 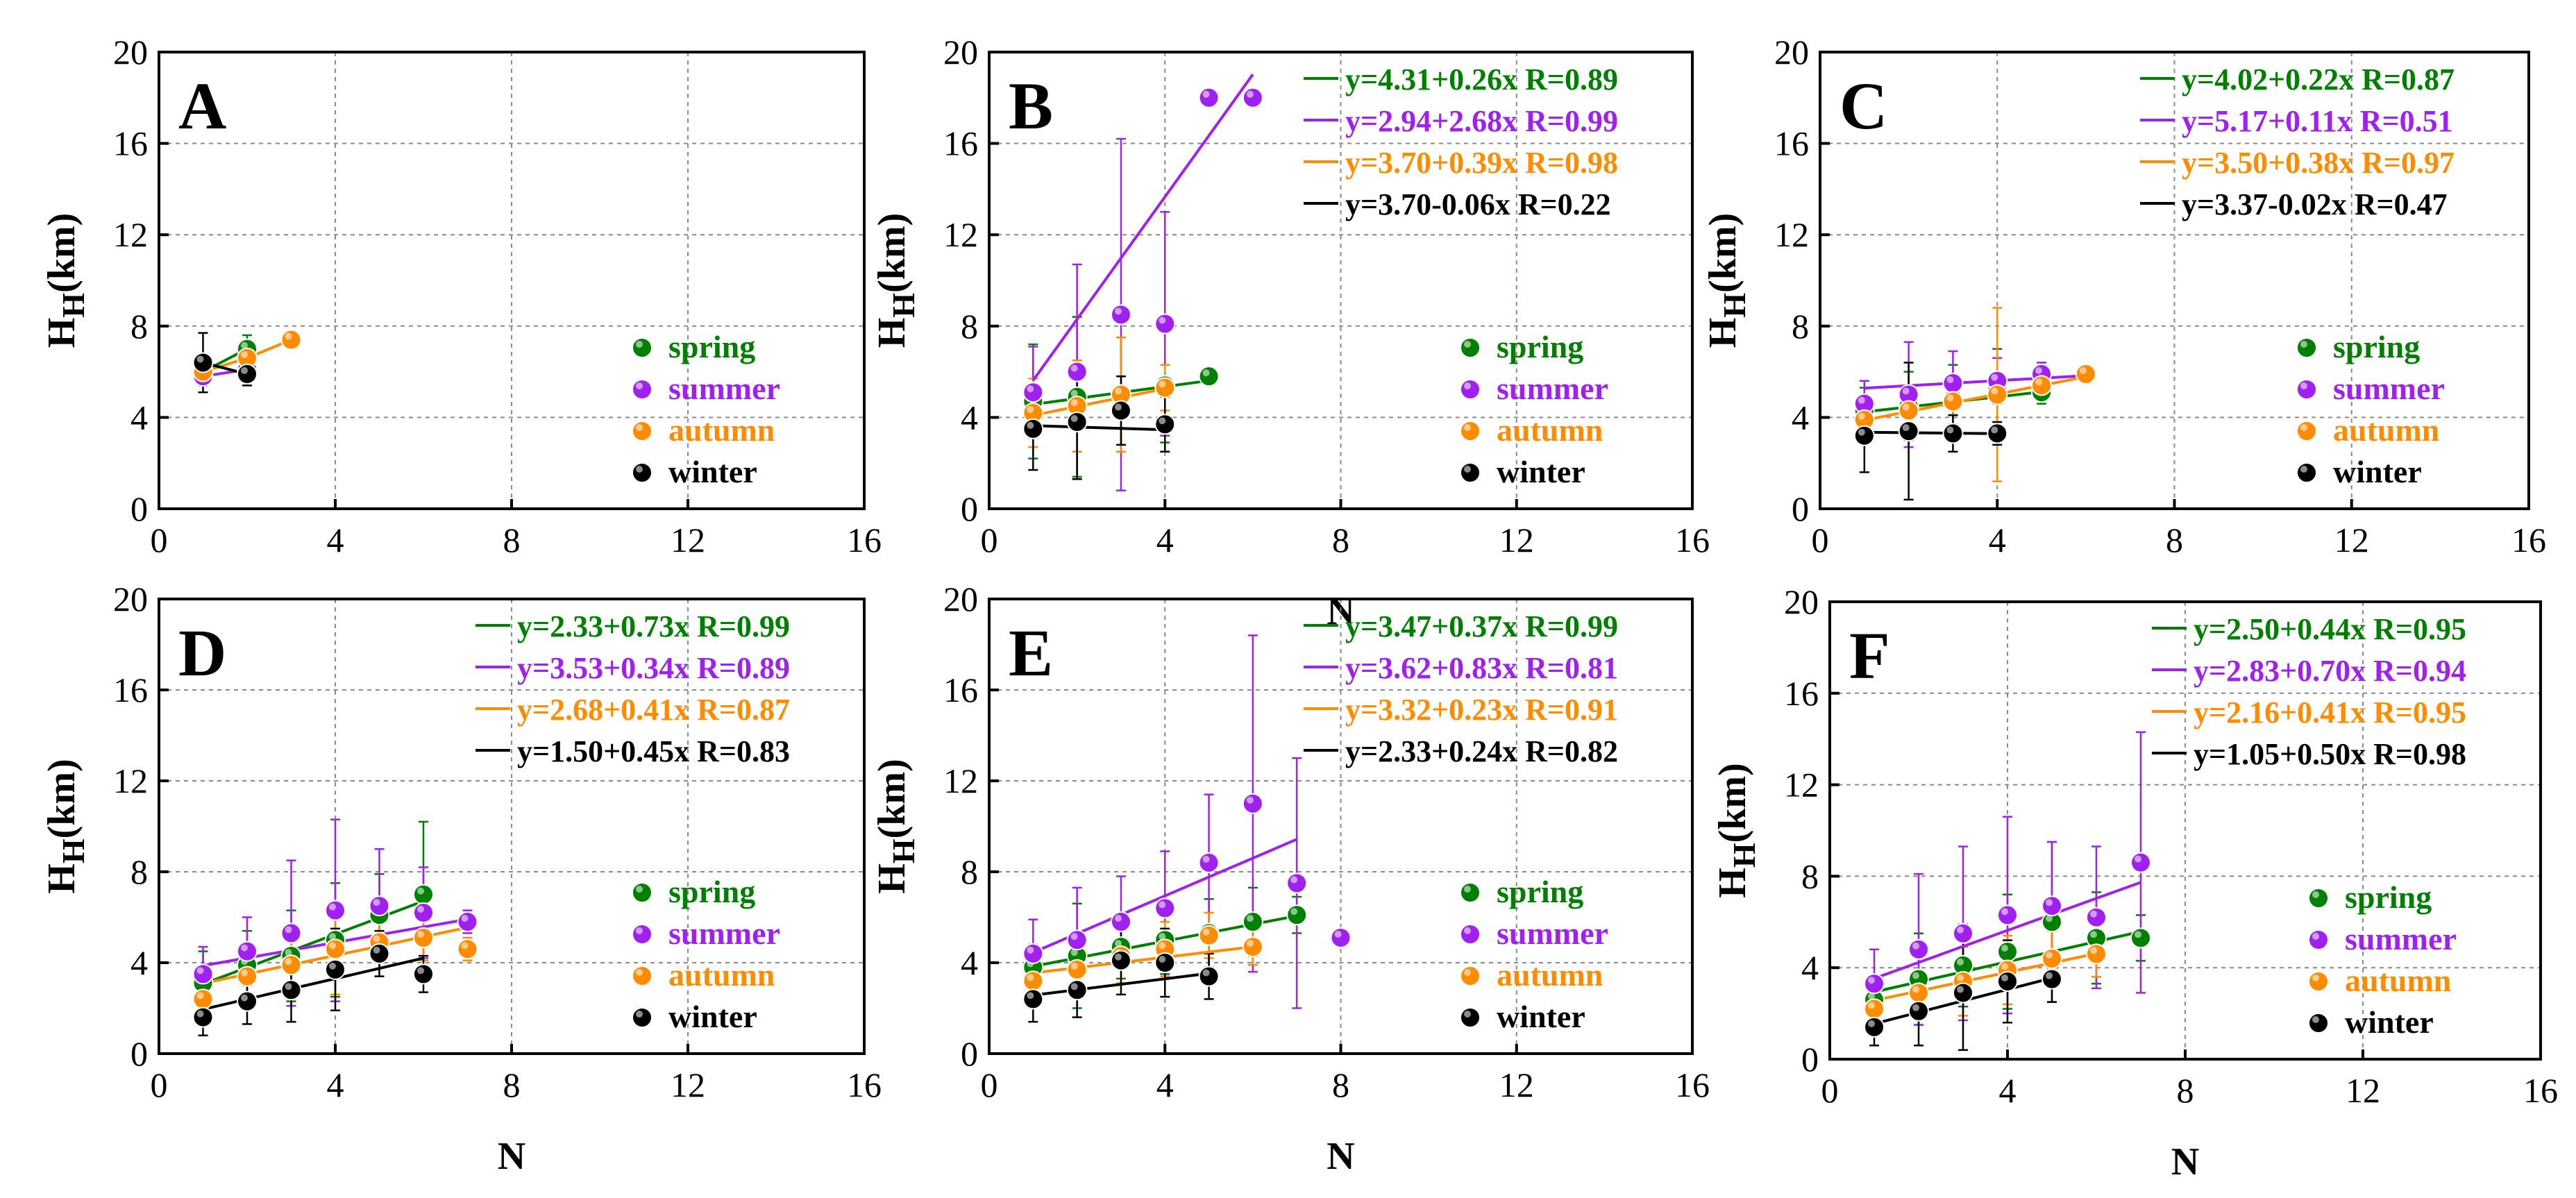 I want to click on legend-label-winter: winter, so click(x=1541, y=471).